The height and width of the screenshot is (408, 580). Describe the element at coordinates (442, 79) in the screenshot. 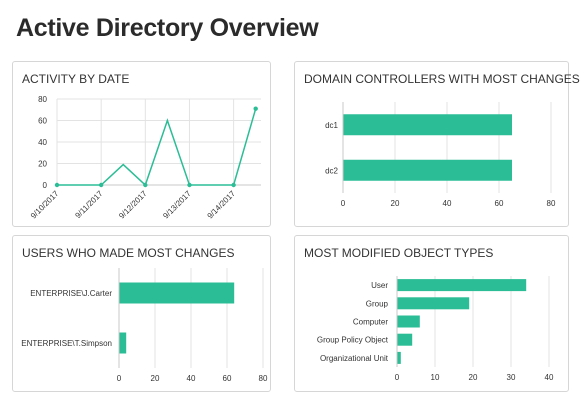

I see `domain-chart-title: DOMAIN CONTROLLERS WITH MOST CHANGES` at that location.